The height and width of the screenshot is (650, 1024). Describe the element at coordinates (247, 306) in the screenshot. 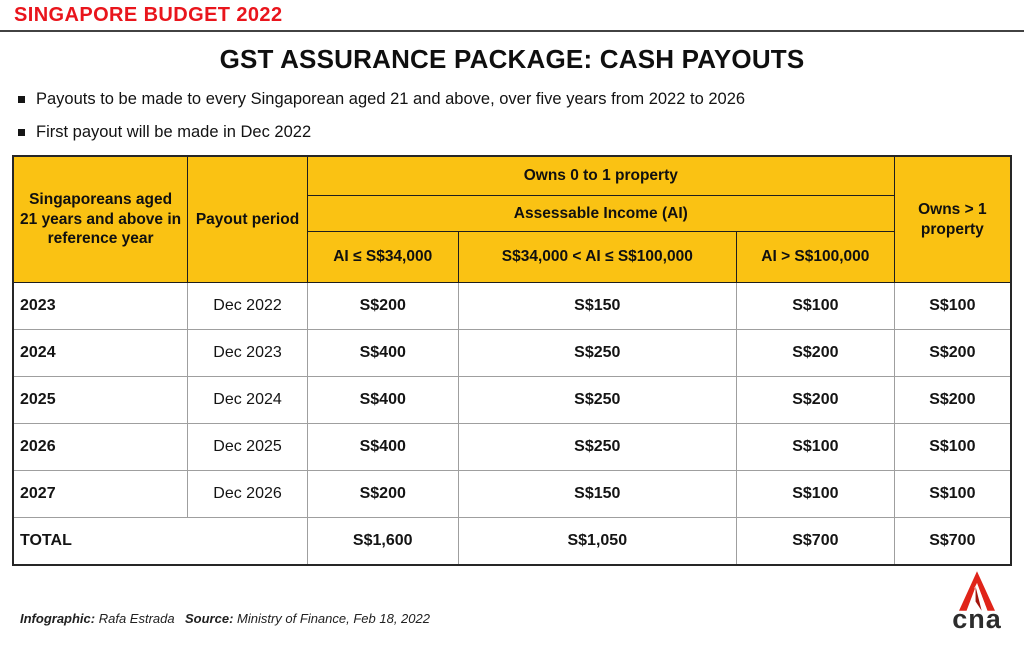

I see `payout-period-cell: Dec 2022` at that location.